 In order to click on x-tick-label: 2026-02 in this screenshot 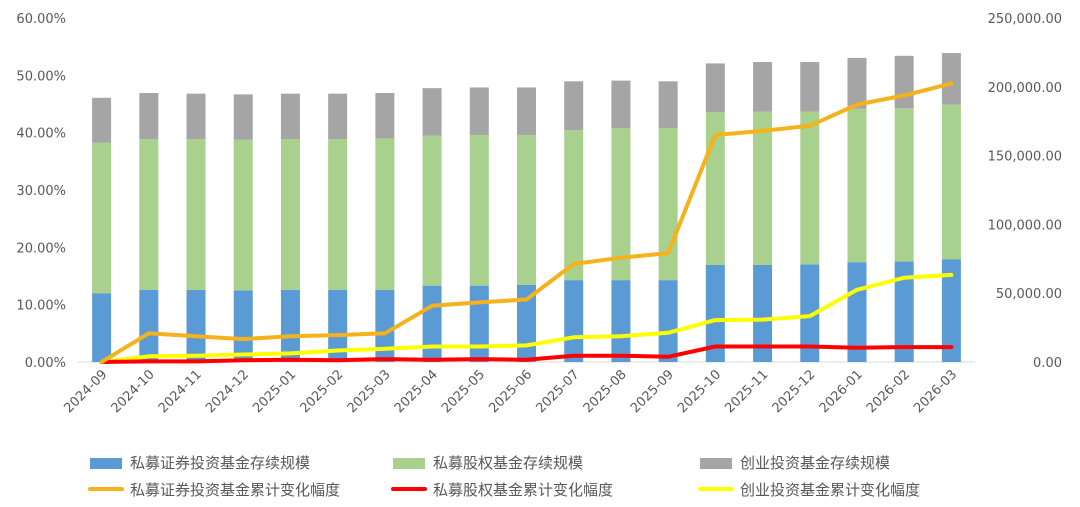, I will do `click(888, 391)`.